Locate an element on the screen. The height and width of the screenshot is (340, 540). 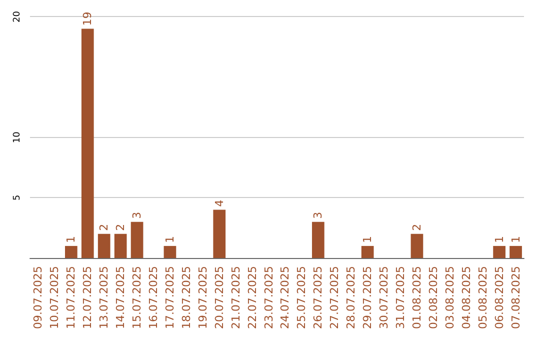
y-tick-label: 10 is located at coordinates (17, 137).